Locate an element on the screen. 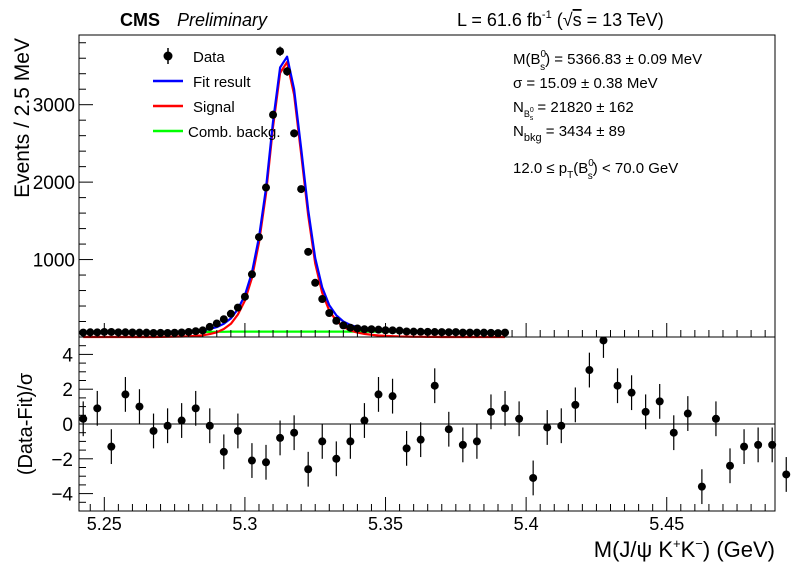 This screenshot has height=572, width=796. fit-param-pt-range: 12.0 ≤ pT(B0 s) < 70.0 GeV is located at coordinates (595, 170).